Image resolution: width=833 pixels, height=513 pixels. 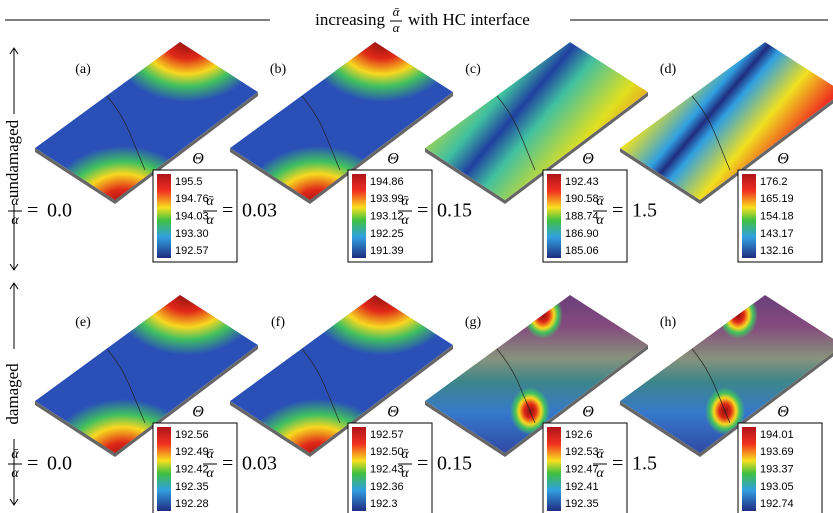 What do you see at coordinates (192, 470) in the screenshot?
I see `colorbar-label: 192.42` at bounding box center [192, 470].